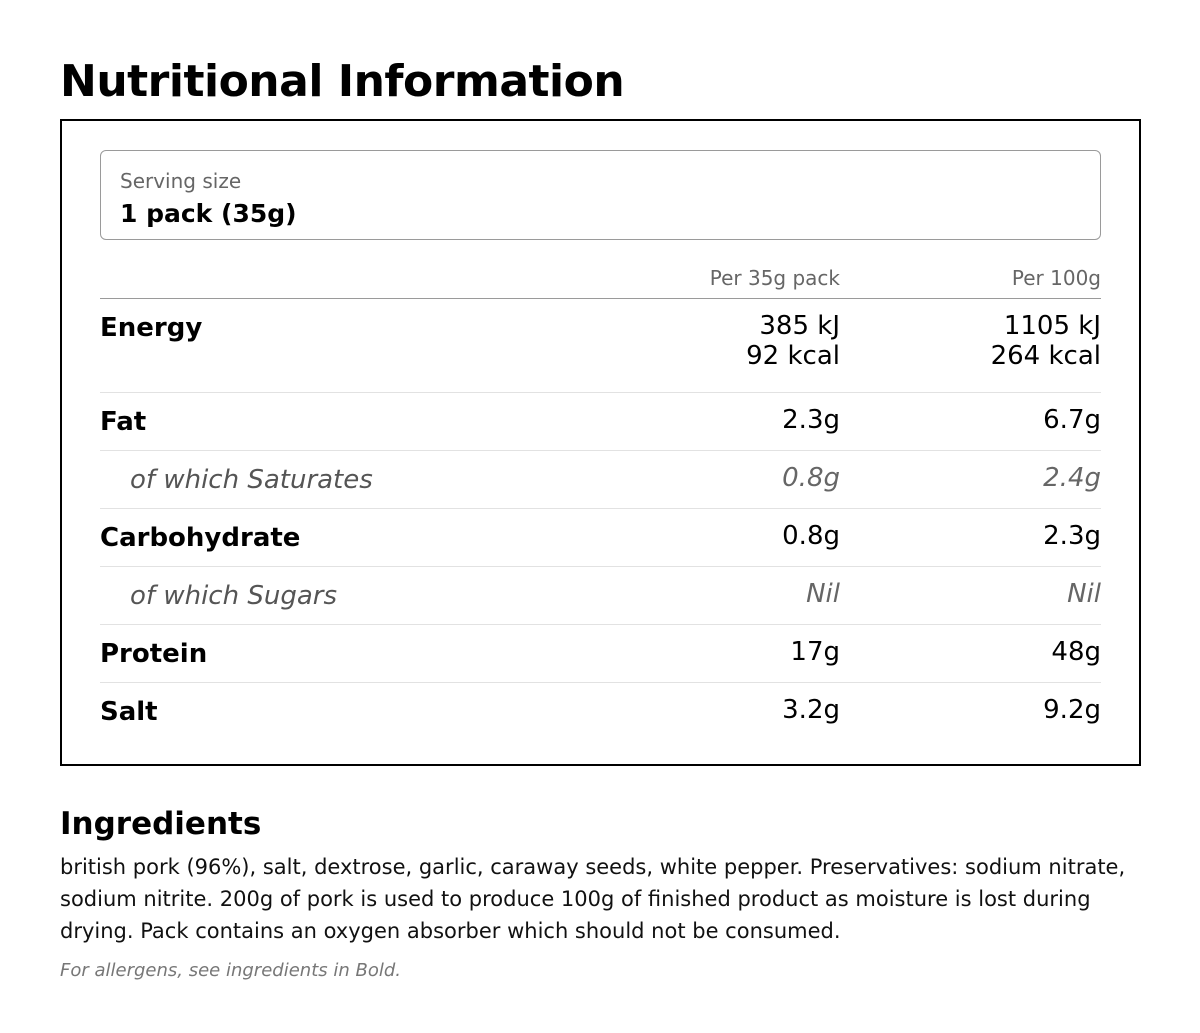  I want to click on page-title: Nutritional Information, so click(342, 81).